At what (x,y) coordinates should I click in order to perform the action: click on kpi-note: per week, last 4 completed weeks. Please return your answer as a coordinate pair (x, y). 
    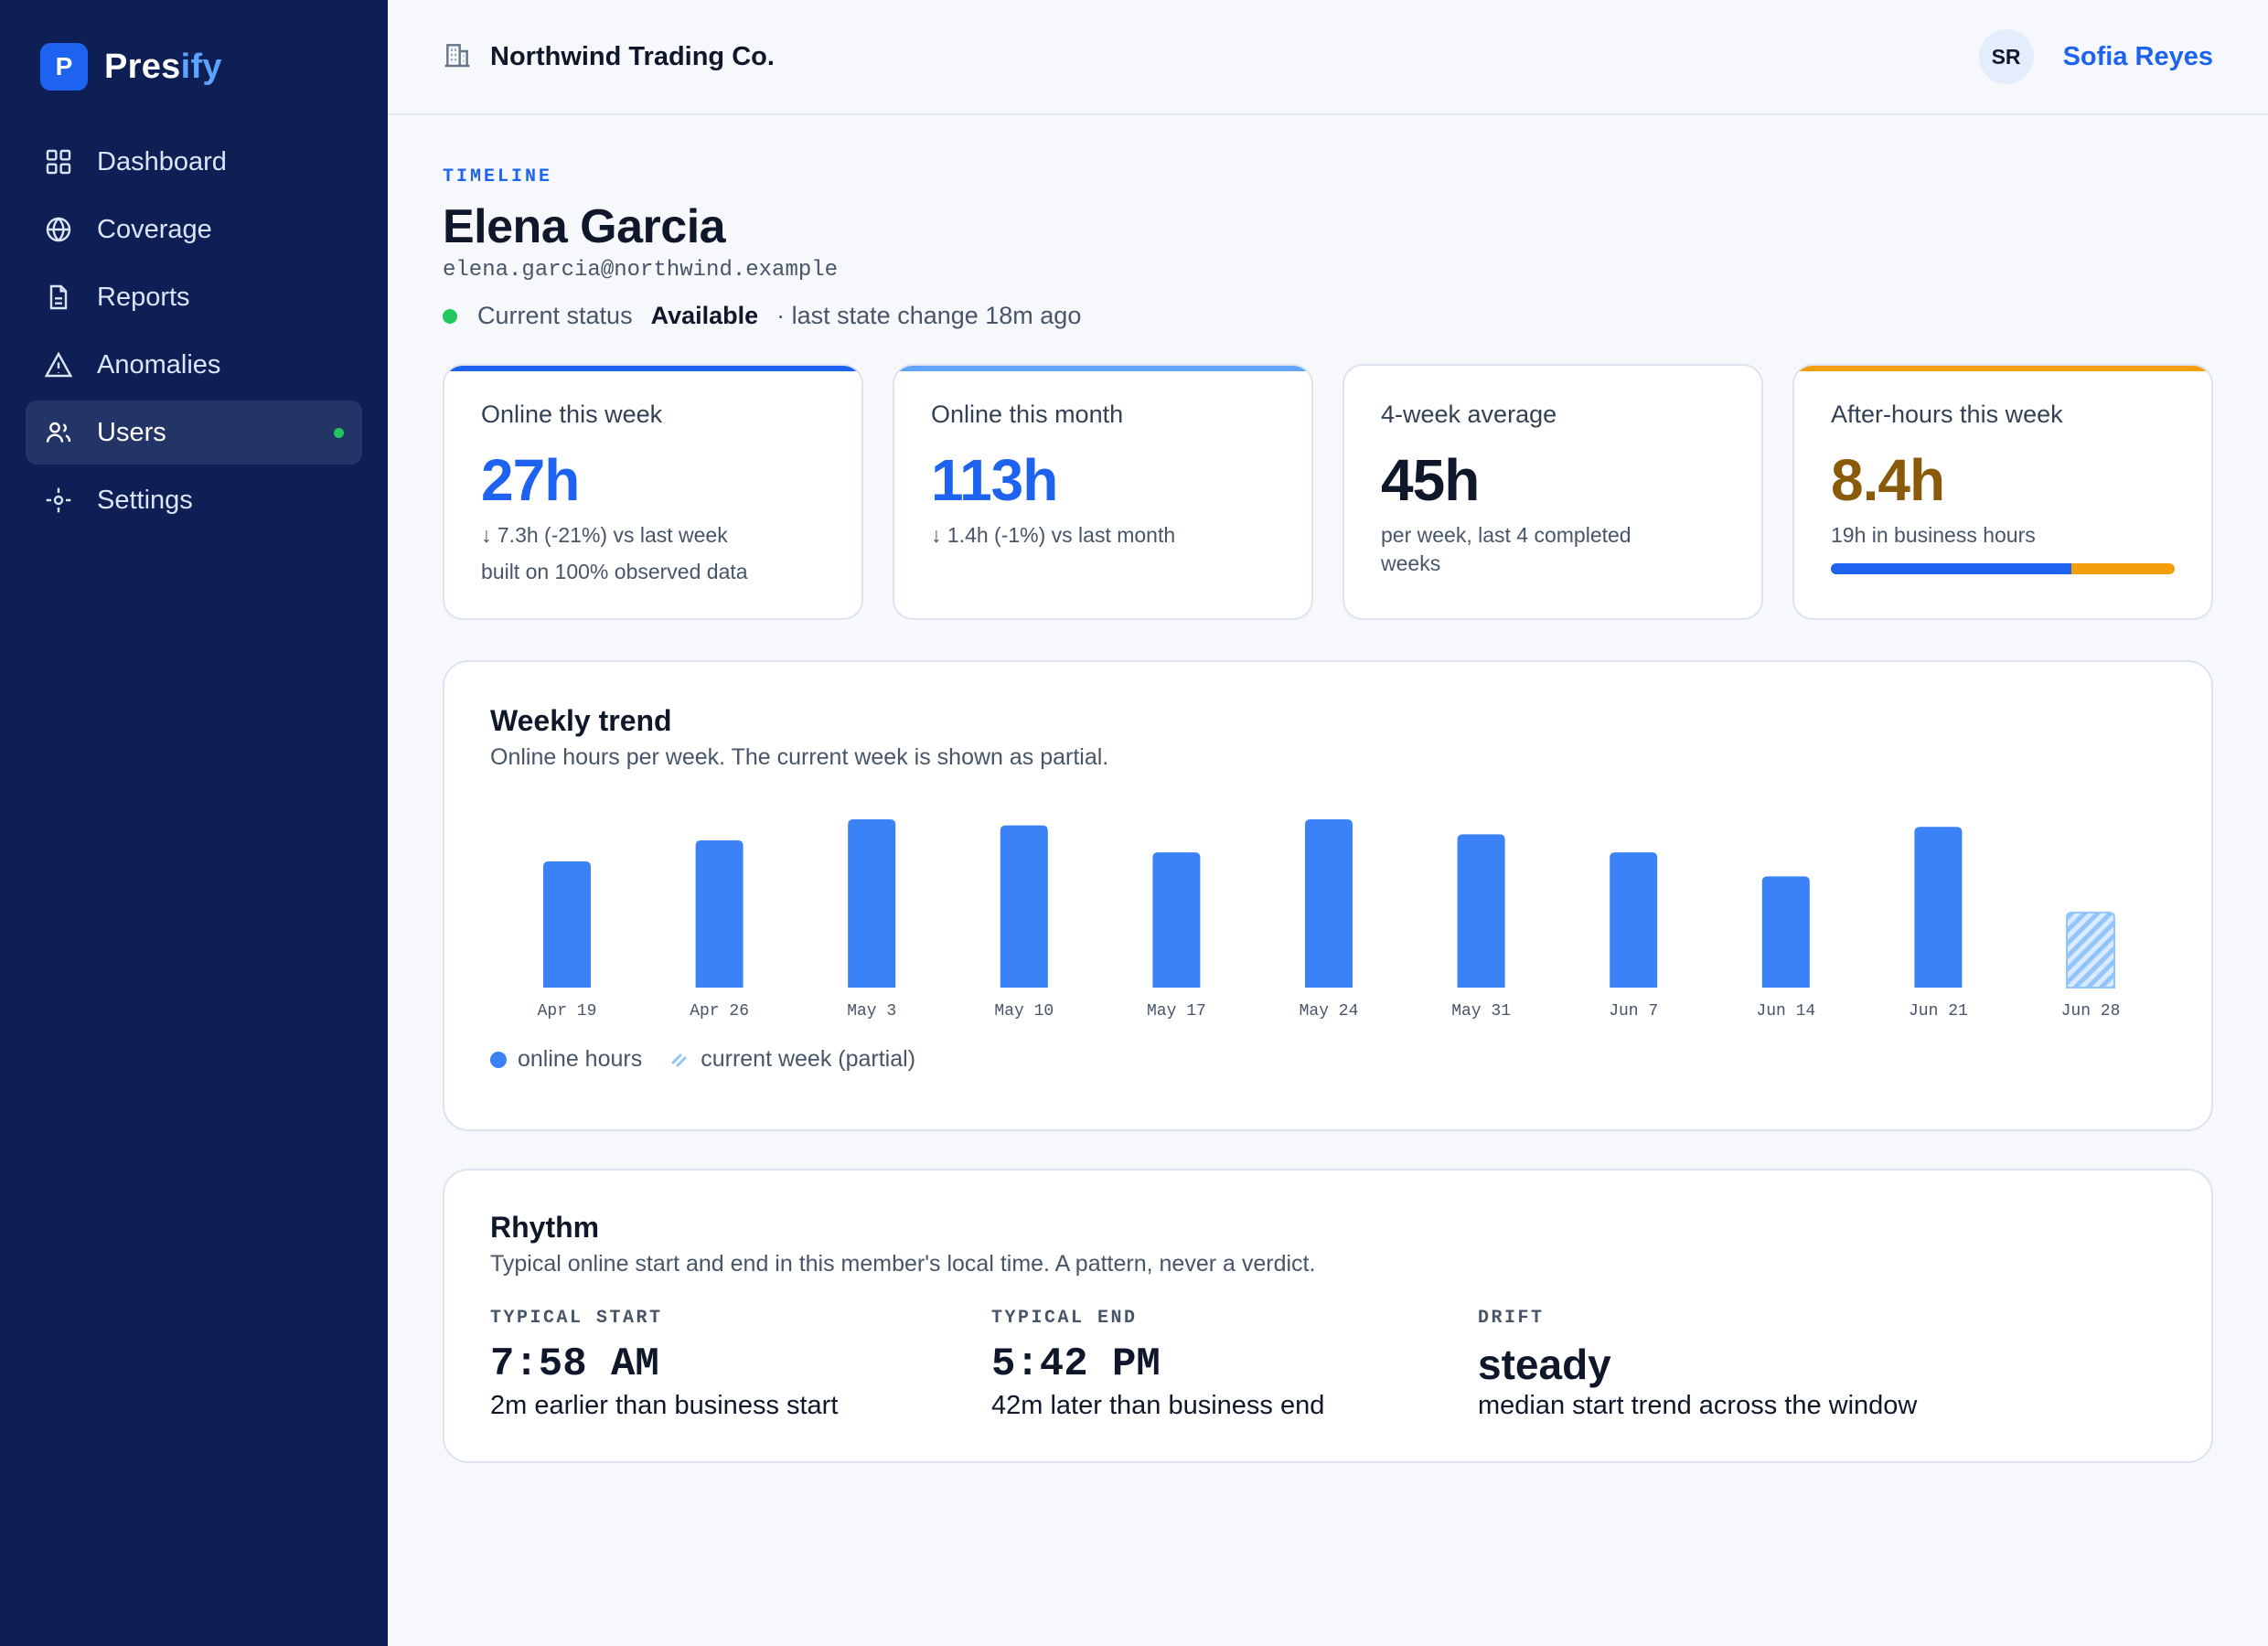
    Looking at the image, I should click on (1506, 549).